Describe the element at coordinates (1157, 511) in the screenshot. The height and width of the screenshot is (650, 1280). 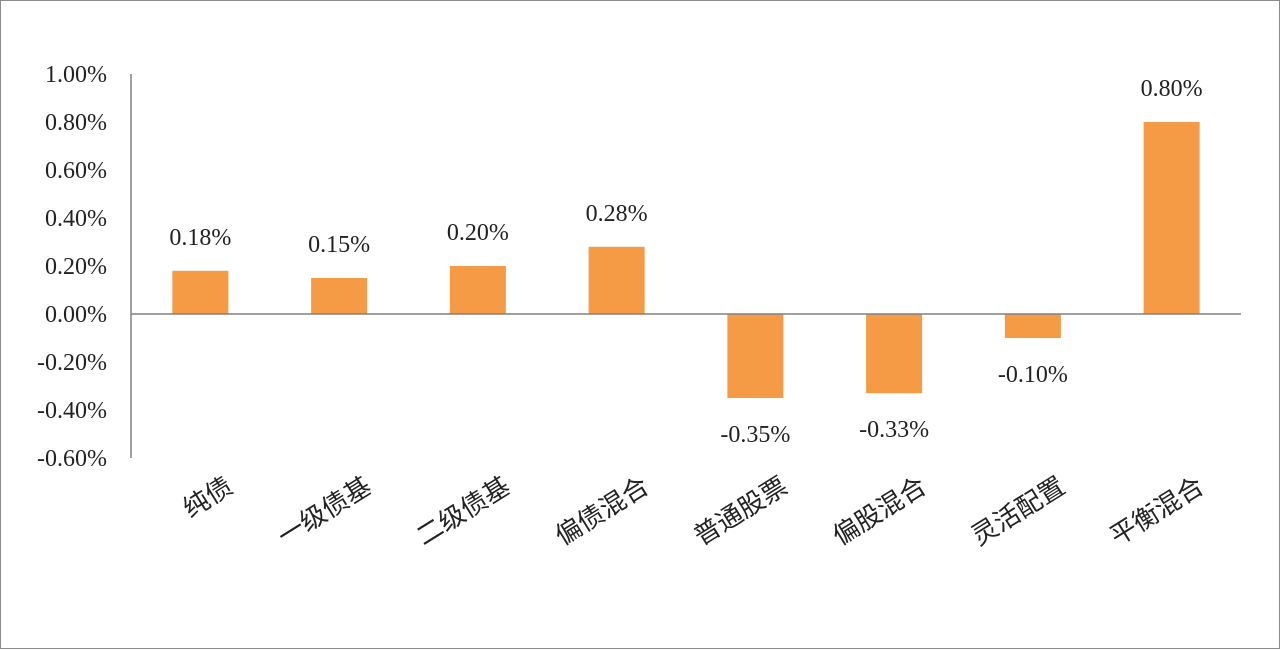
I see `category-label: 平衡混合` at that location.